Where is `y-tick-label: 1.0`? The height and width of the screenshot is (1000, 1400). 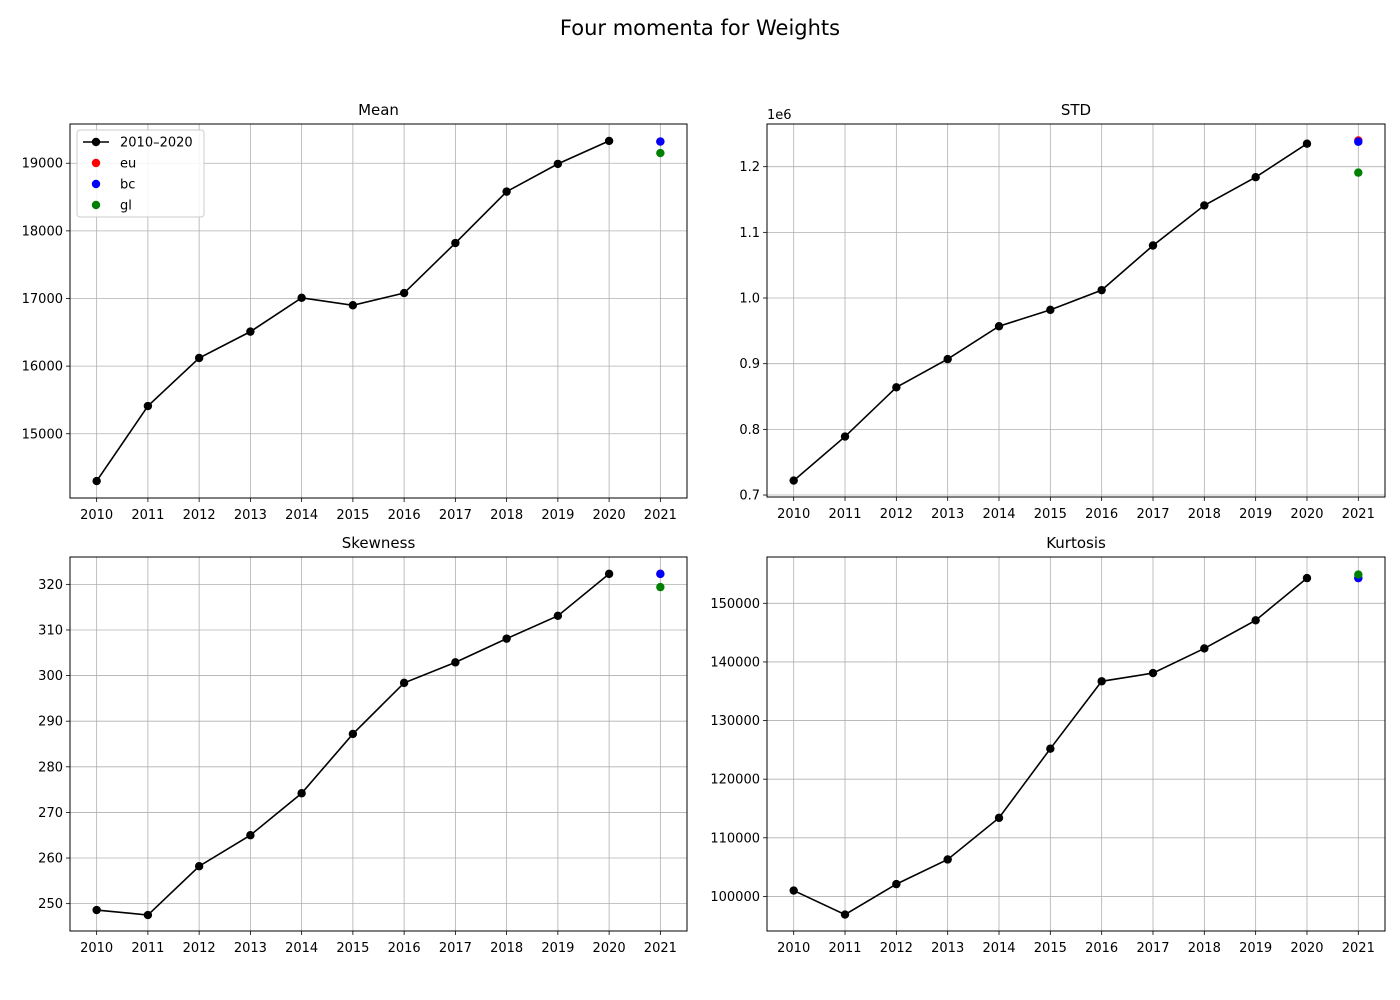 y-tick-label: 1.0 is located at coordinates (749, 299).